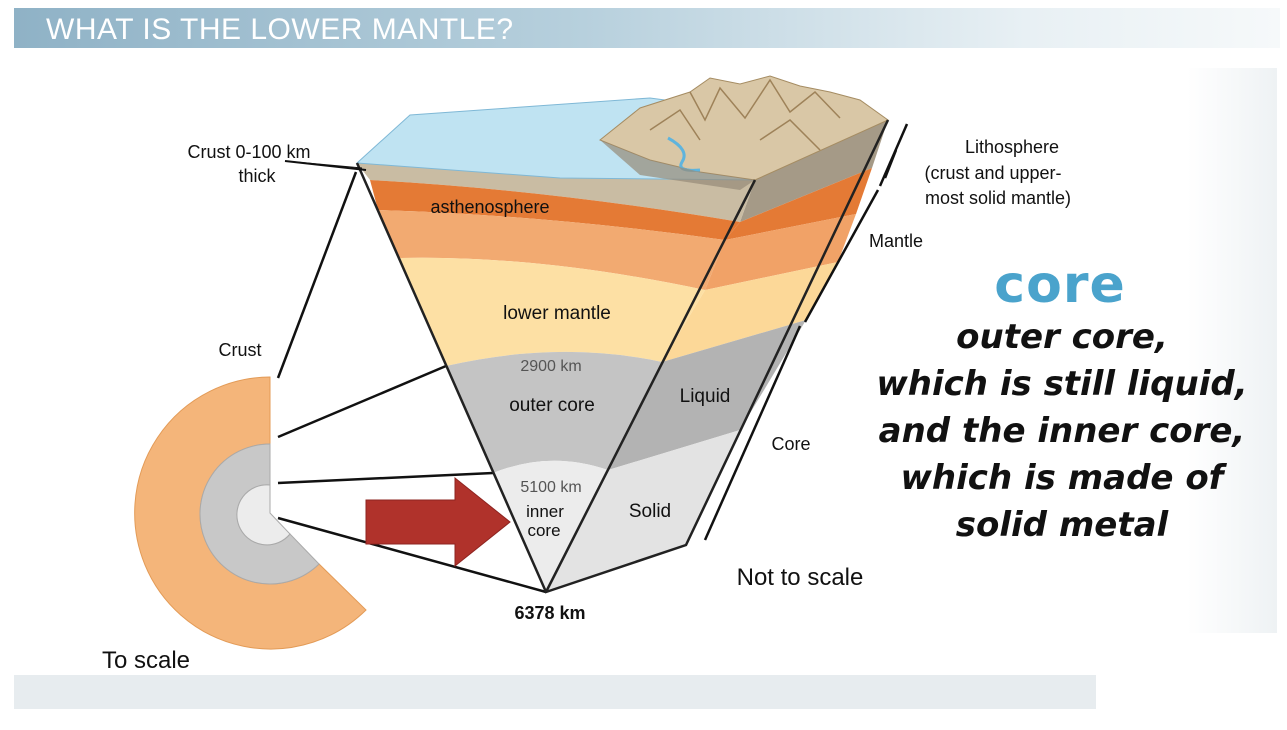 The image size is (1287, 730). Describe the element at coordinates (750, 312) in the screenshot. I see `wedge-side-lower-mantle` at that location.